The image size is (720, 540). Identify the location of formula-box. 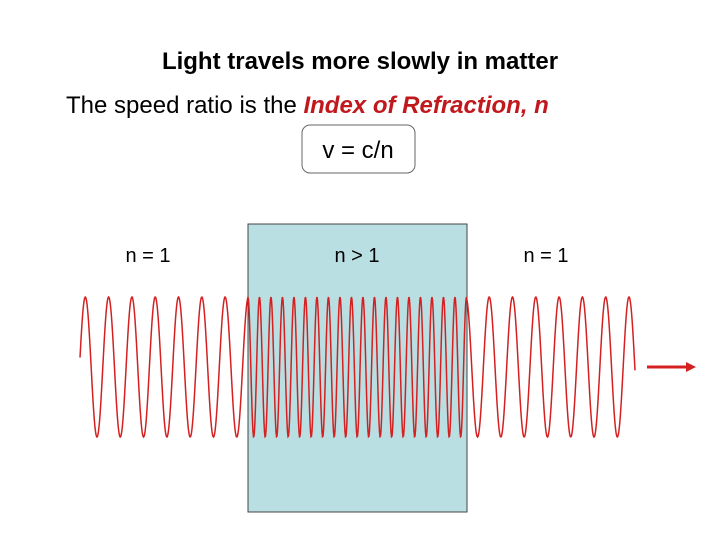
(358, 149).